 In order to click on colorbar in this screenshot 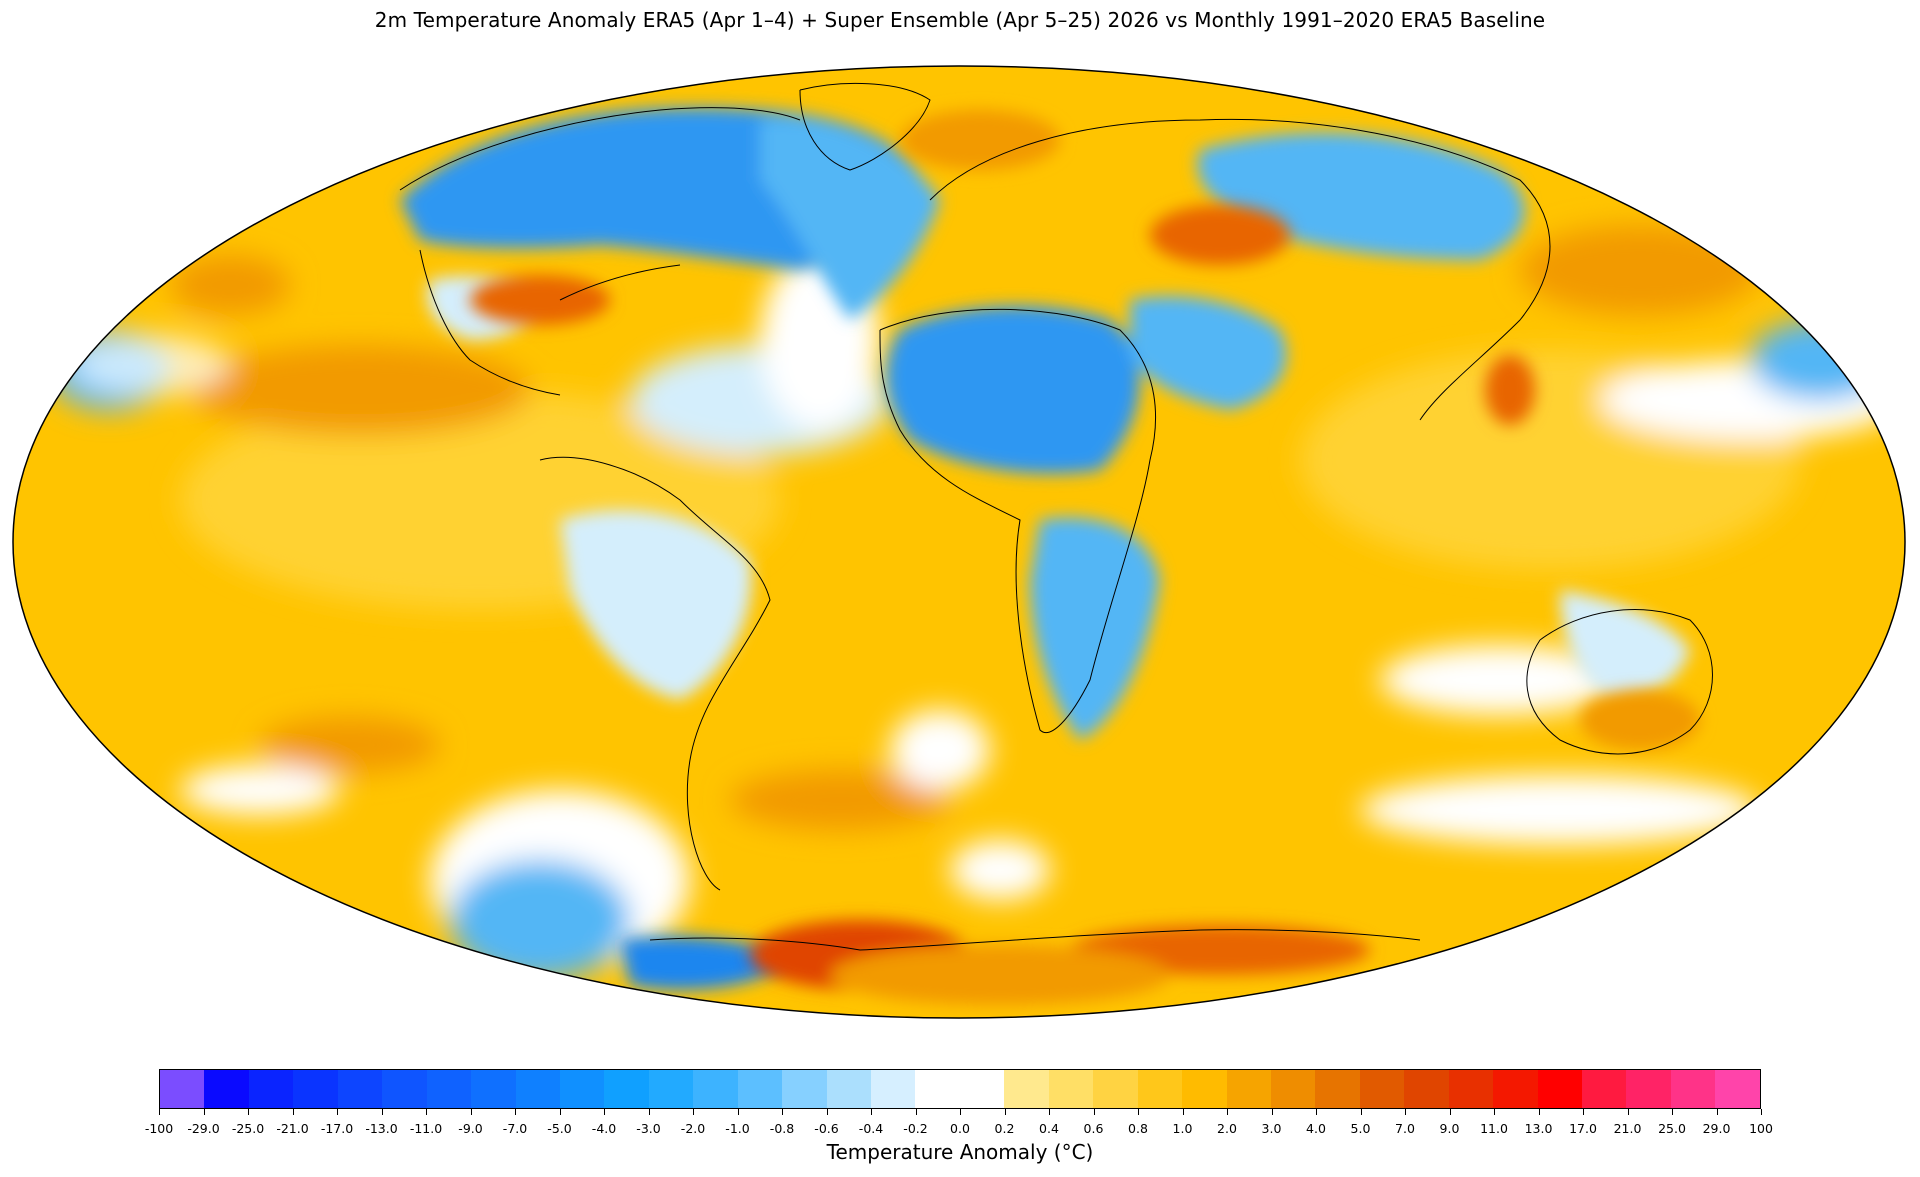, I will do `click(960, 1089)`.